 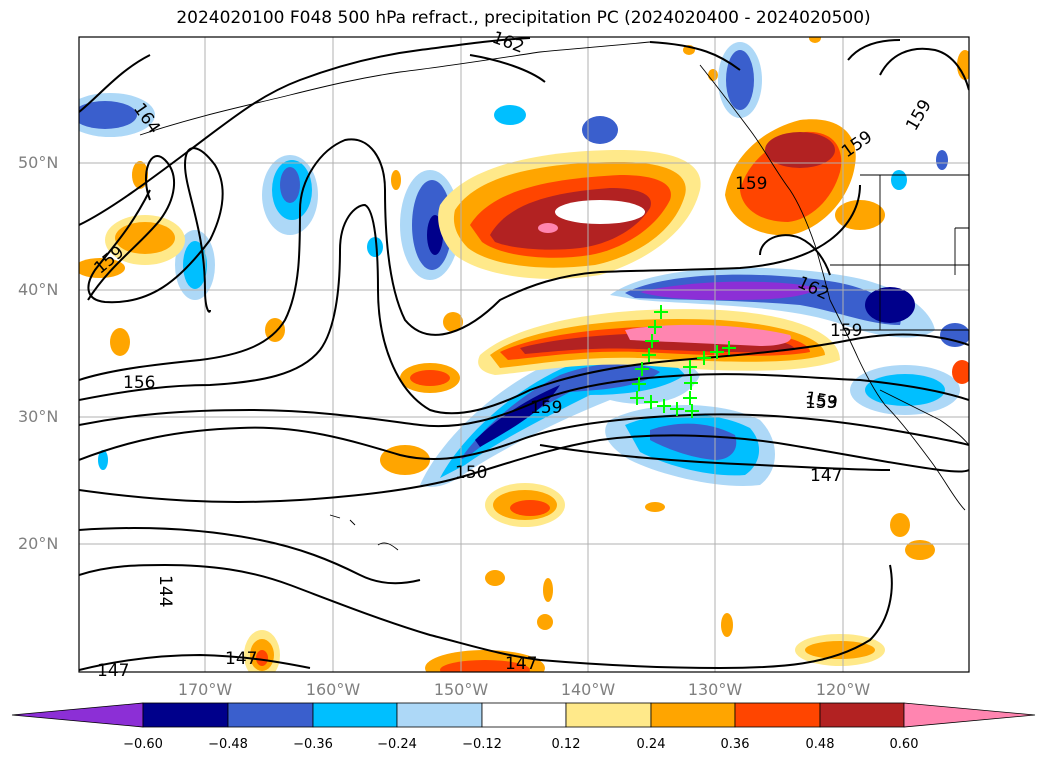 I want to click on contour-label: 150, so click(x=471, y=473).